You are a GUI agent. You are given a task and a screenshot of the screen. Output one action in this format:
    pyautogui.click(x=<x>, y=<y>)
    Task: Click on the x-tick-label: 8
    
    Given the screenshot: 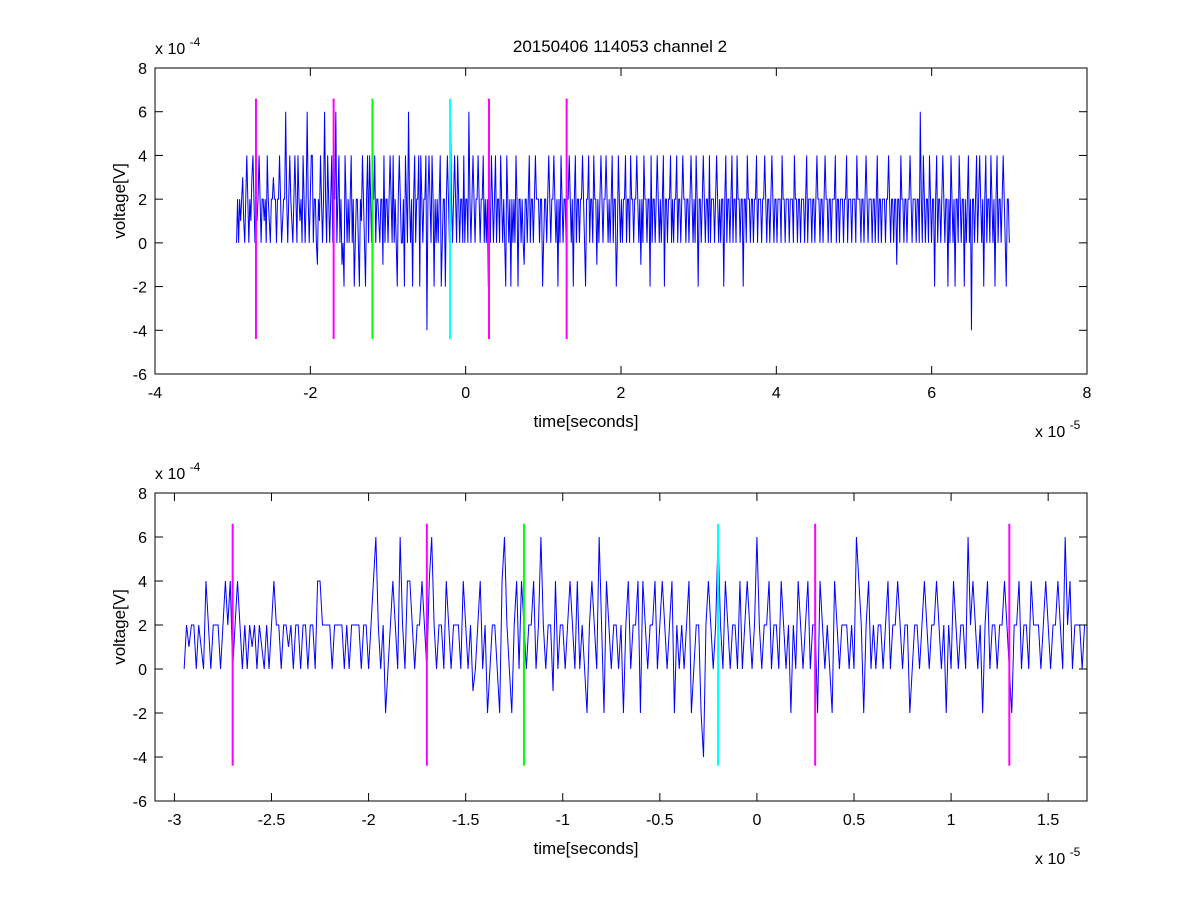 What is the action you would take?
    pyautogui.click(x=1087, y=393)
    